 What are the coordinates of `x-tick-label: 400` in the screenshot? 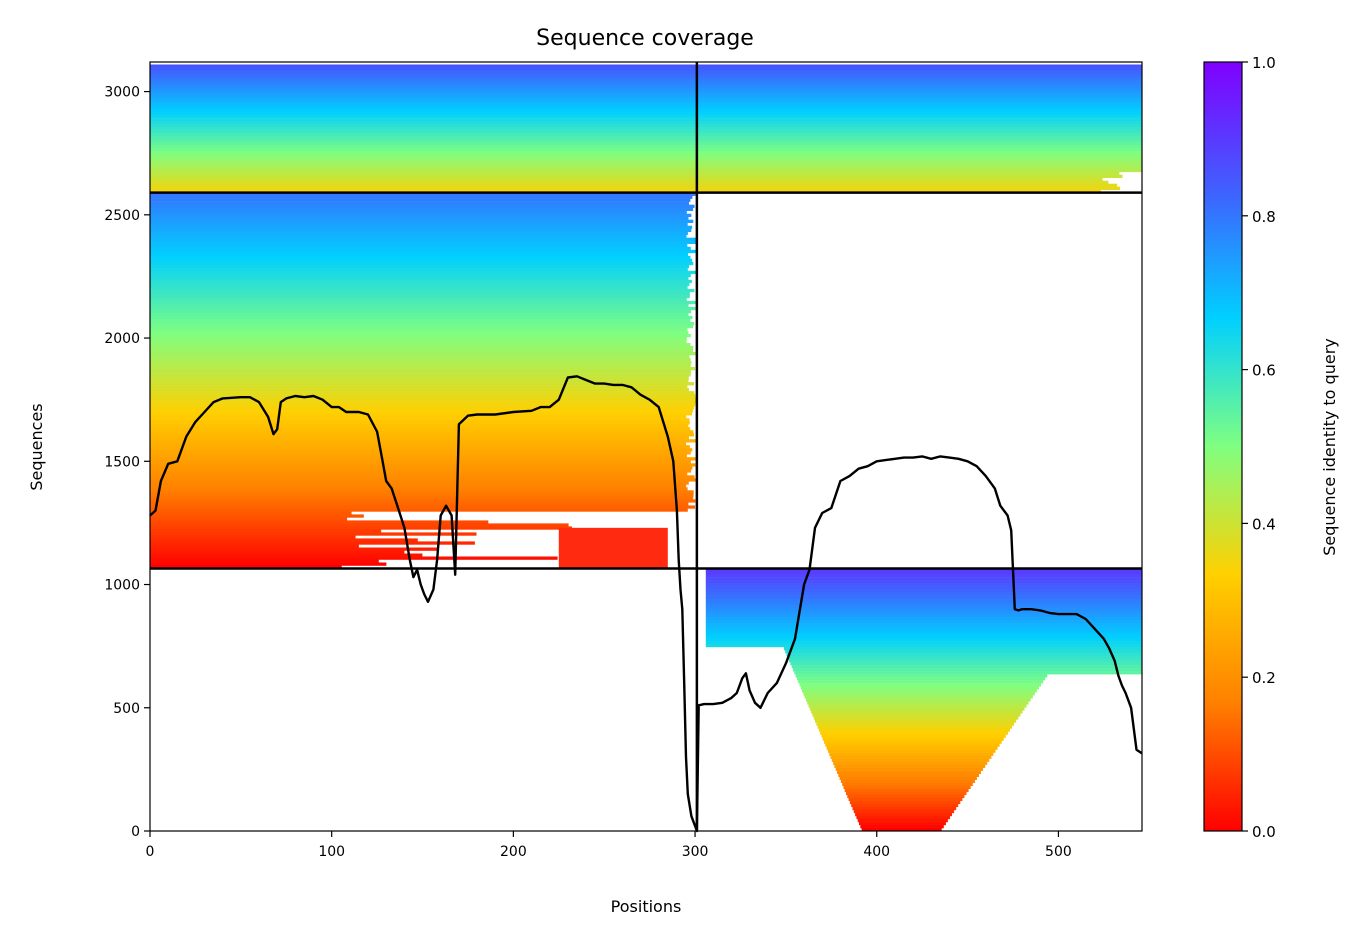 It's located at (876, 852).